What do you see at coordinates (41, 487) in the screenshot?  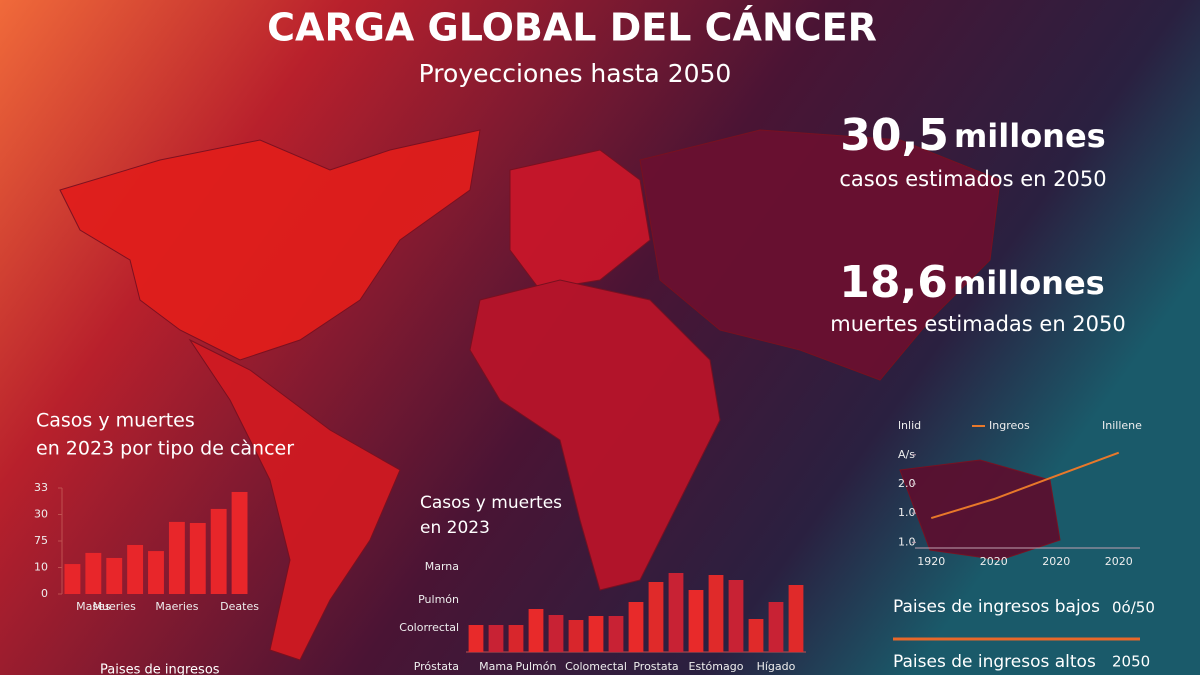 I see `y-tick-label: 33` at bounding box center [41, 487].